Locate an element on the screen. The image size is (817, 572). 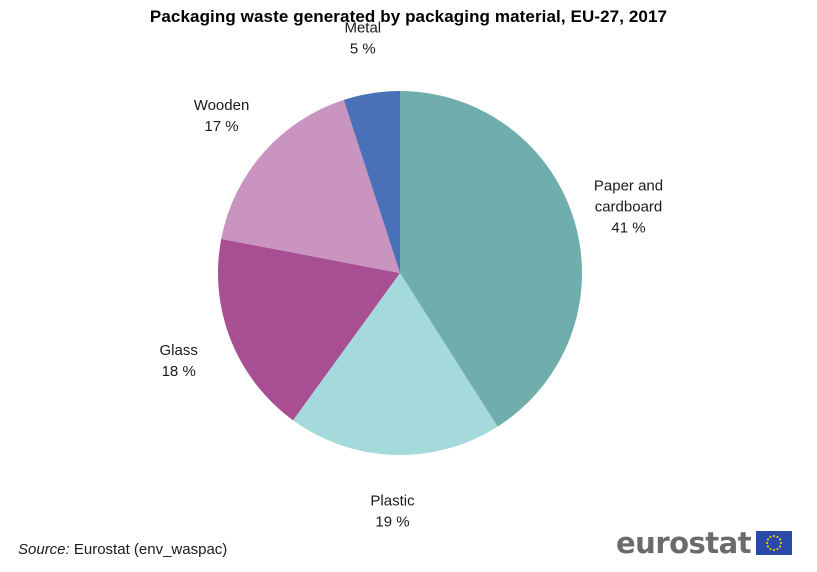
slice-value-label: 5 % is located at coordinates (363, 48).